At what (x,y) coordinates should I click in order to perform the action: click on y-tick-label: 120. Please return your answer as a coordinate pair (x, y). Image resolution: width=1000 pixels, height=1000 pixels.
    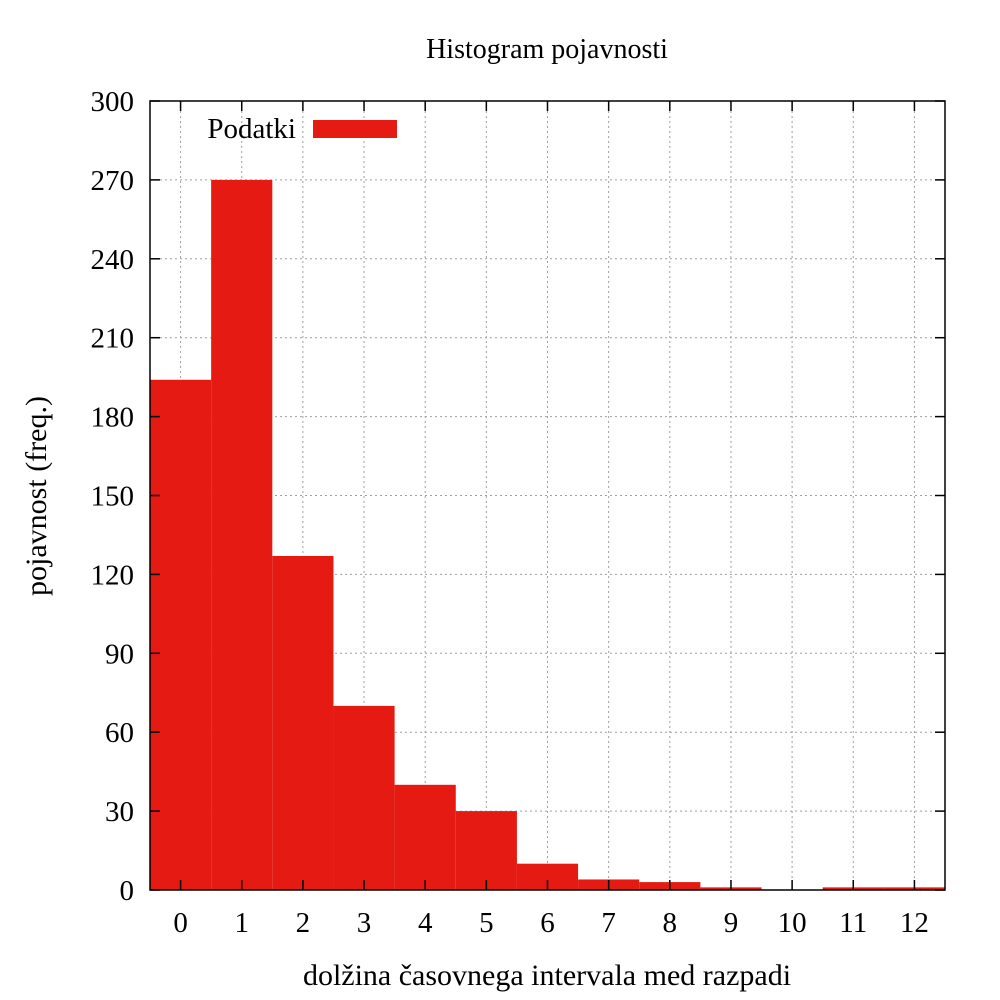
    Looking at the image, I should click on (113, 575).